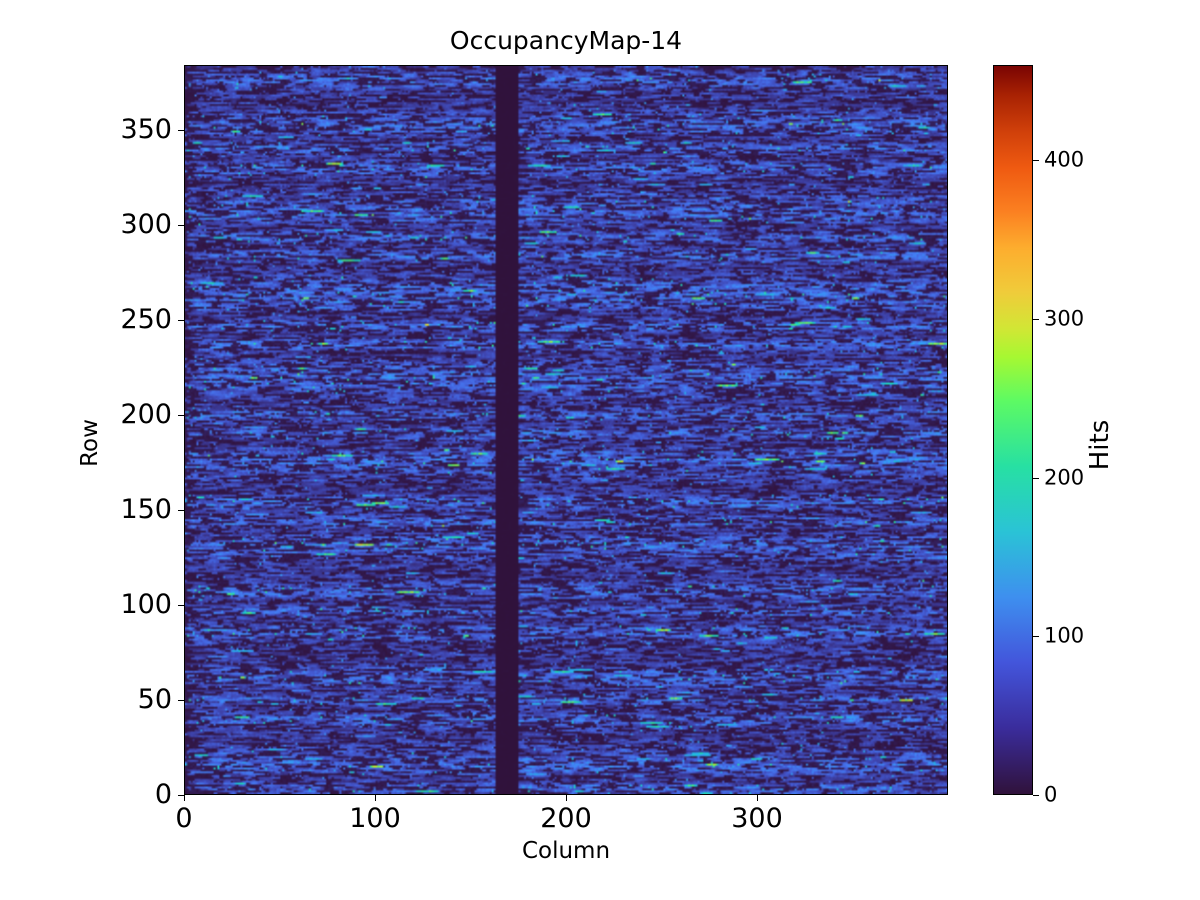  Describe the element at coordinates (90, 443) in the screenshot. I see `y-axis-label: Row` at that location.